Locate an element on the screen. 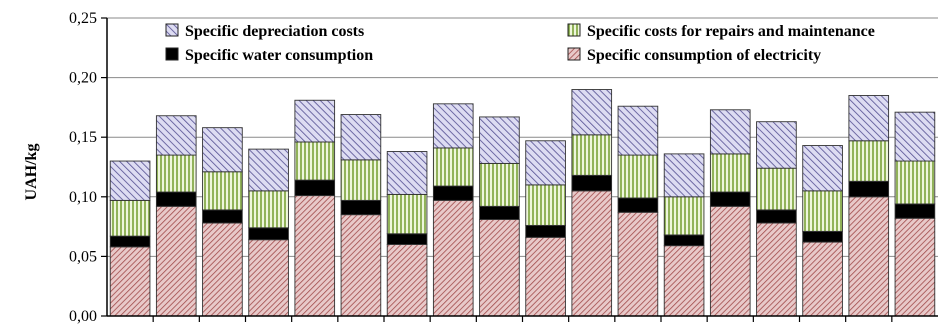  legend-label-depreciation: Specific depreciation costs is located at coordinates (274, 31).